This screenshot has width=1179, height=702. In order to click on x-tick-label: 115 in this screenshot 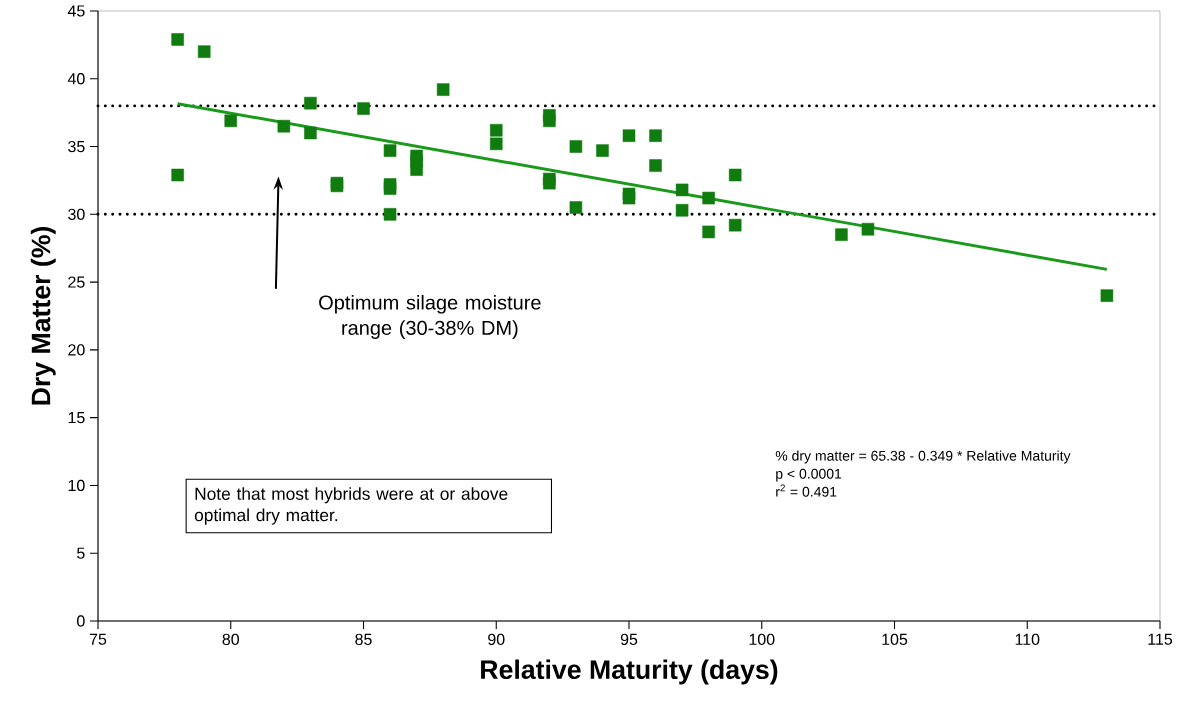, I will do `click(1160, 639)`.